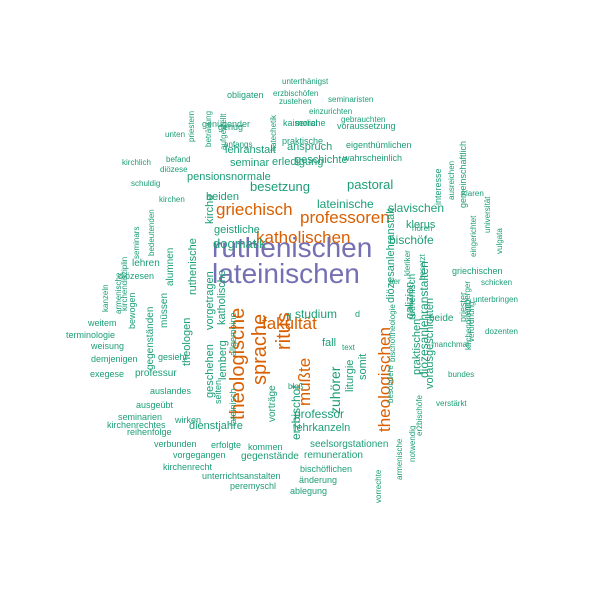 The height and width of the screenshot is (600, 600). What do you see at coordinates (156, 373) in the screenshot?
I see `cloud-word: professur` at bounding box center [156, 373].